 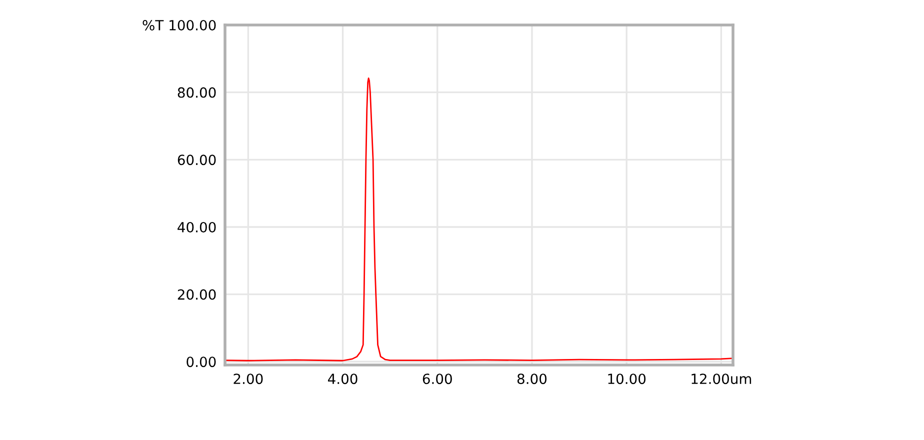 What do you see at coordinates (722, 379) in the screenshot?
I see `x-tick-label: 12.00um` at bounding box center [722, 379].